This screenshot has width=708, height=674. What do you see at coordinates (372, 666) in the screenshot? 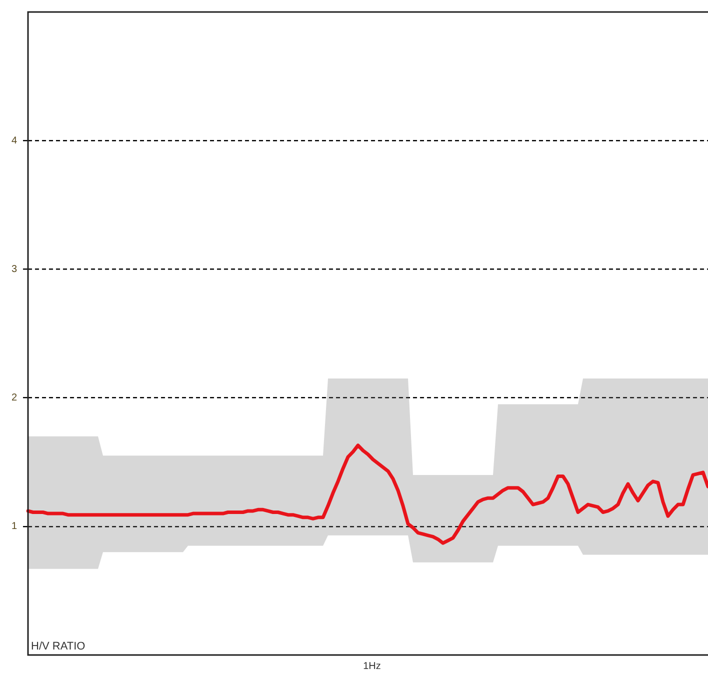
I see `text: 1Hz` at bounding box center [372, 666].